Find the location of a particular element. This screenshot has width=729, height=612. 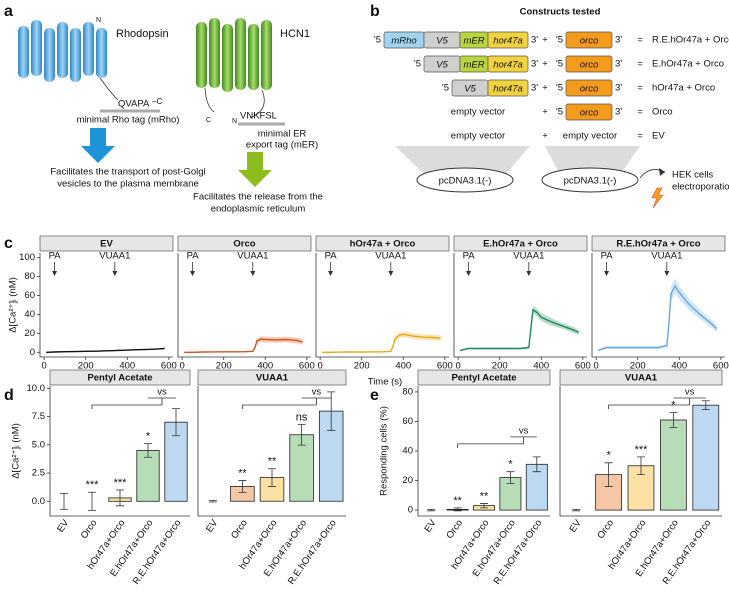

caption-line: Facilitates the release from the is located at coordinates (258, 197).